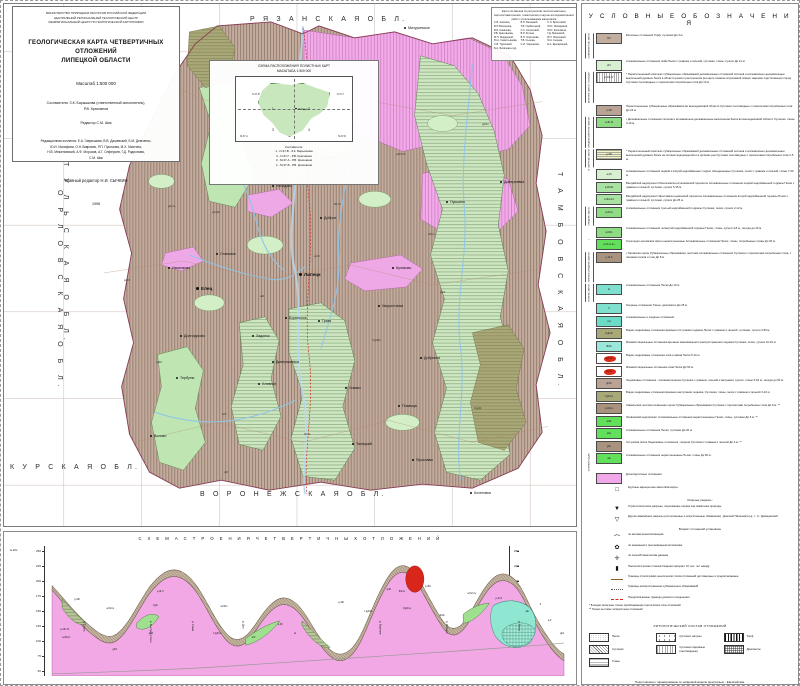 This screenshot has height=686, width=800. I want to click on subaerial-boundary-line, so click(617, 589).